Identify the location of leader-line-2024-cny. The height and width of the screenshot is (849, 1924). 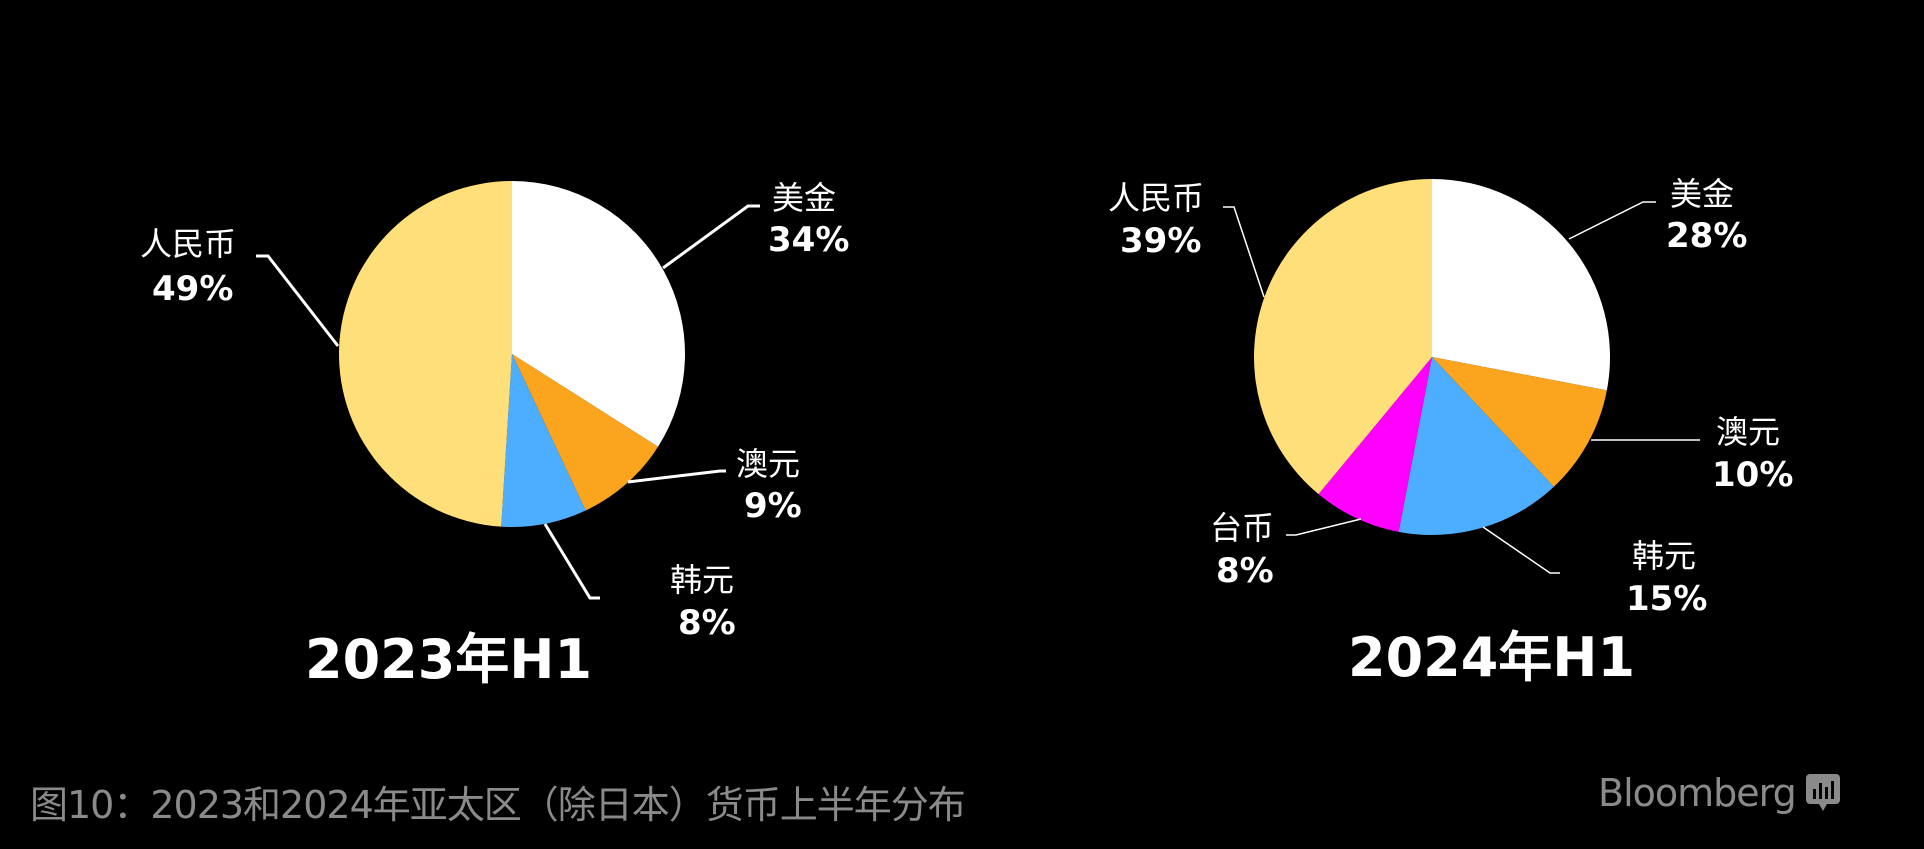
(1244, 252).